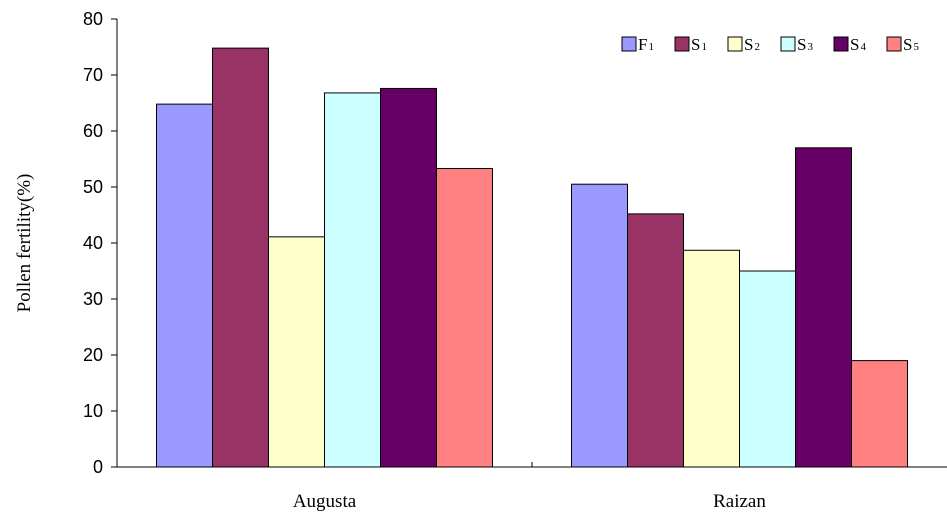 Image resolution: width=947 pixels, height=520 pixels. I want to click on y-tick-label: 70, so click(93, 75).